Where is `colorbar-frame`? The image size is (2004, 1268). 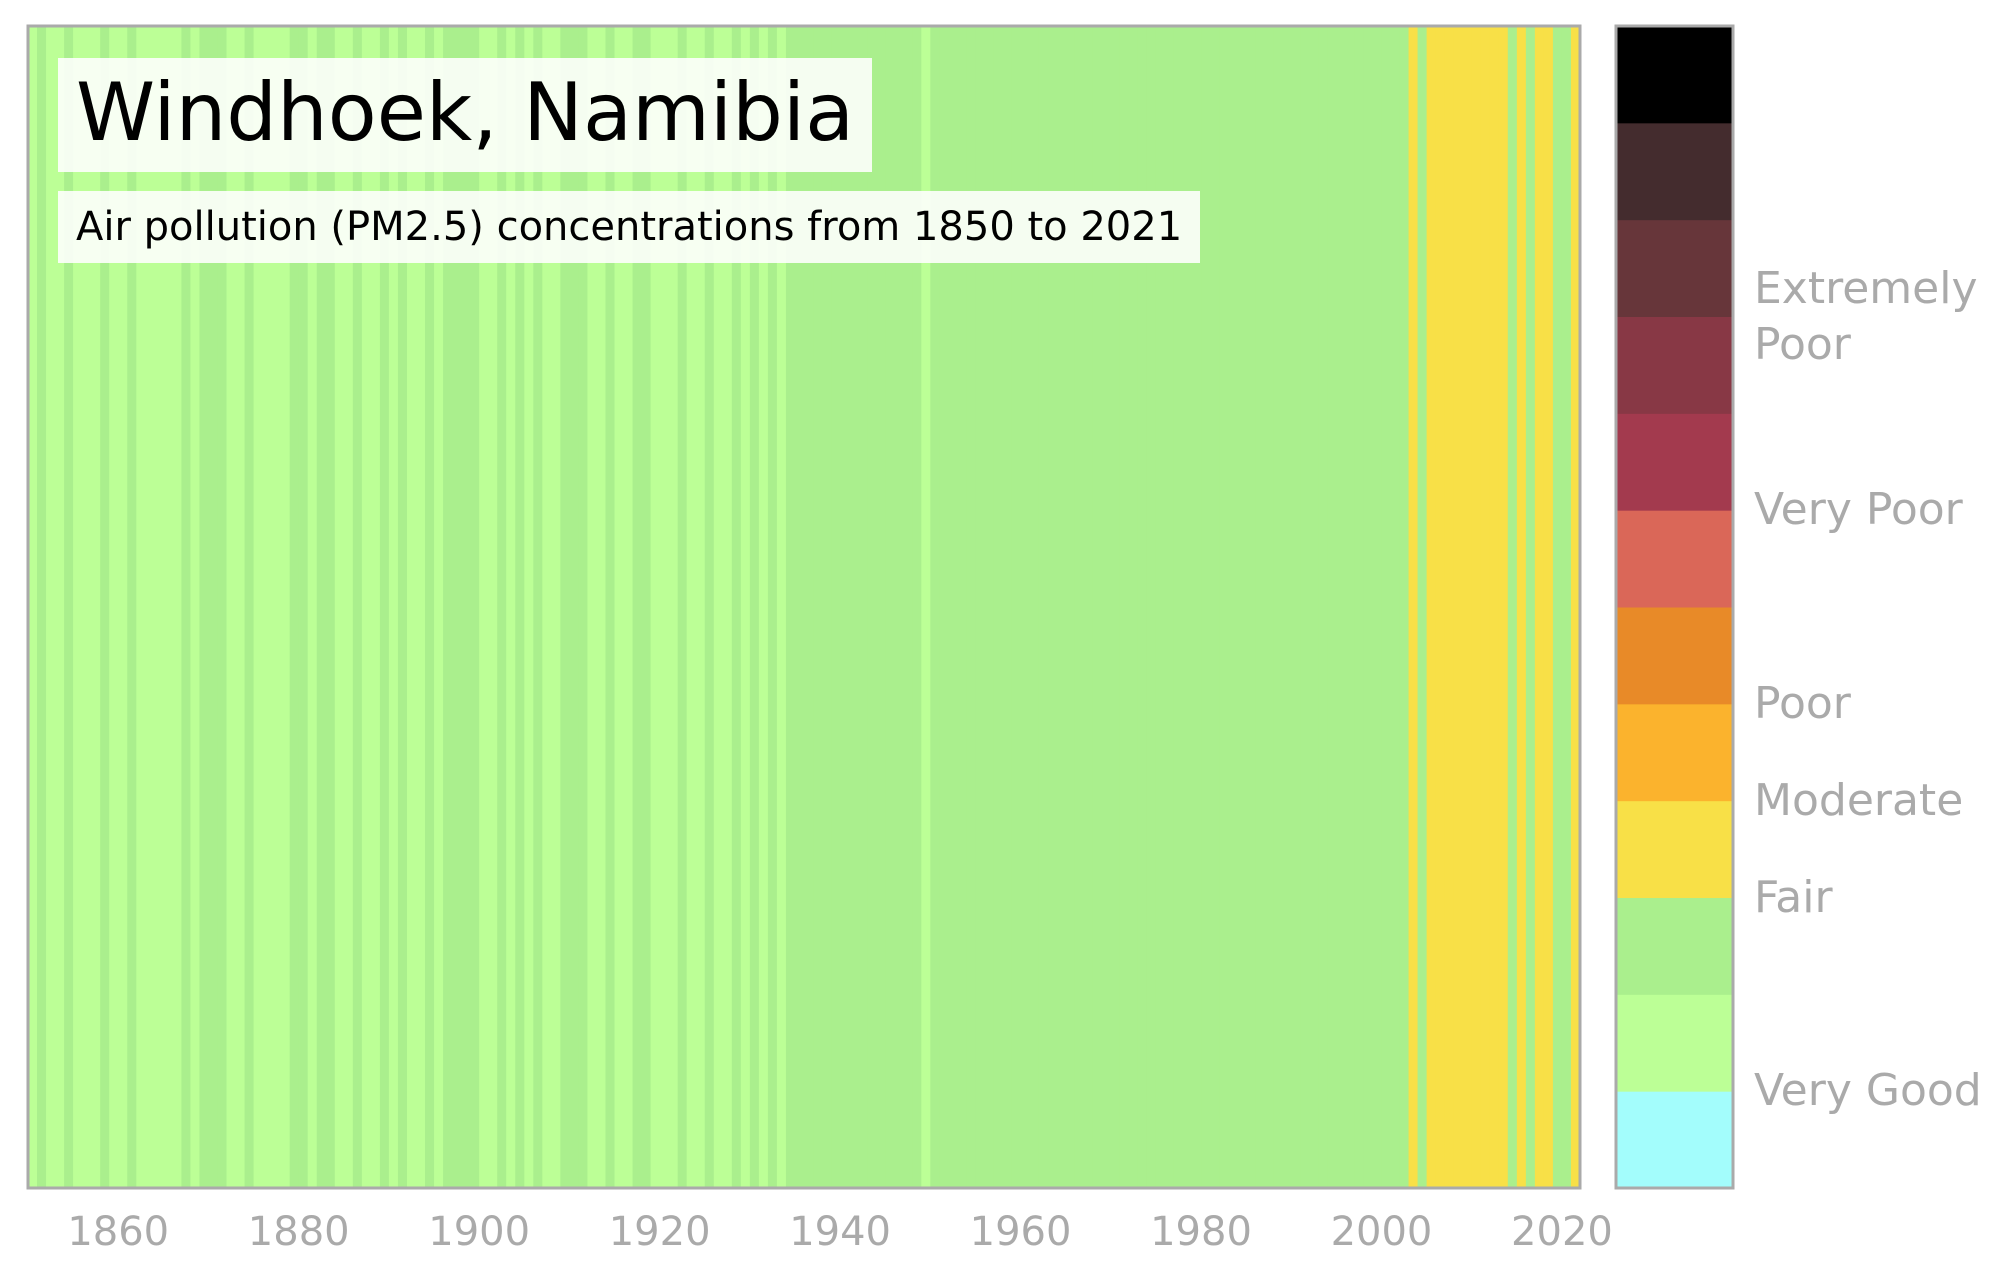
colorbar-frame is located at coordinates (1674, 607).